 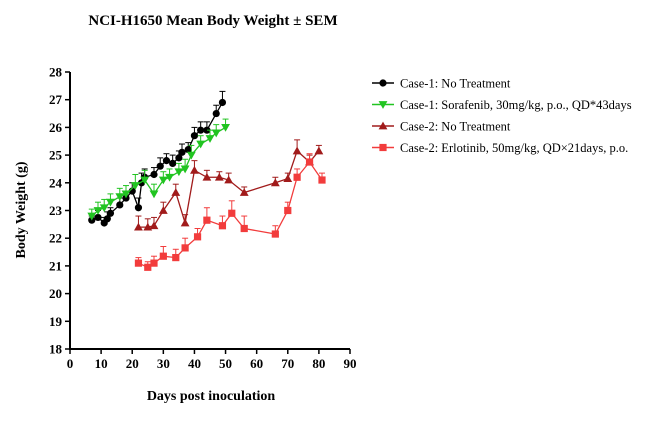 I want to click on chart-title: NCI-H1650 Mean Body Weight ± SEM, so click(x=212, y=21).